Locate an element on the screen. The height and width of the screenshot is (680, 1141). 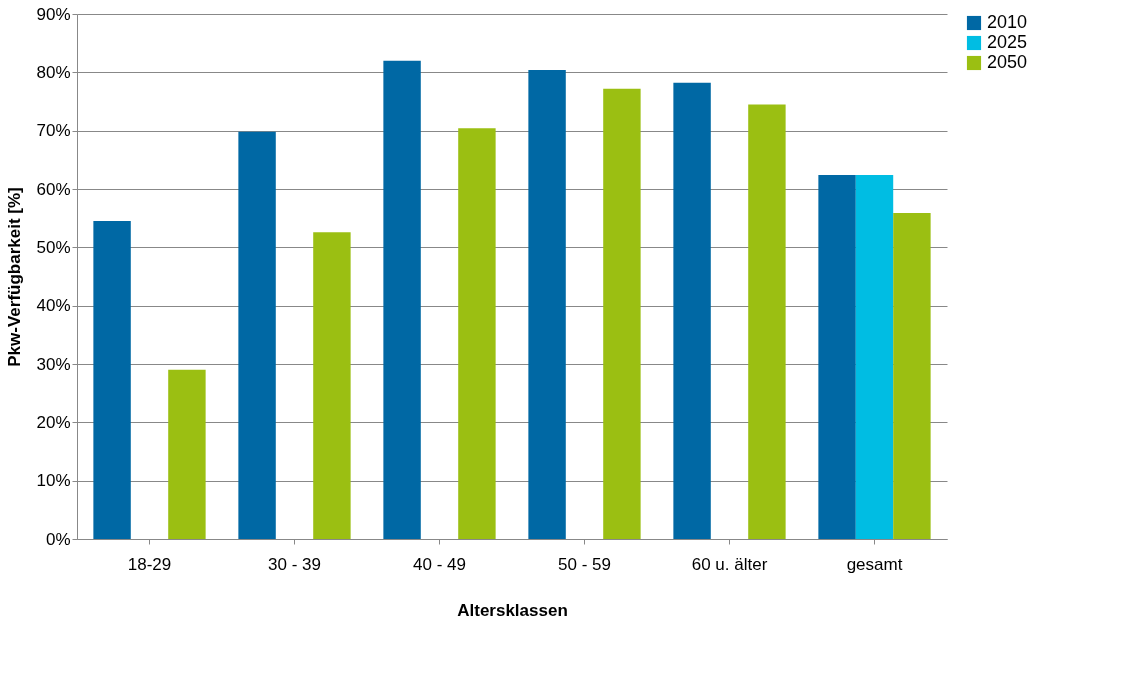
y-tick-label: 90% is located at coordinates (53, 14).